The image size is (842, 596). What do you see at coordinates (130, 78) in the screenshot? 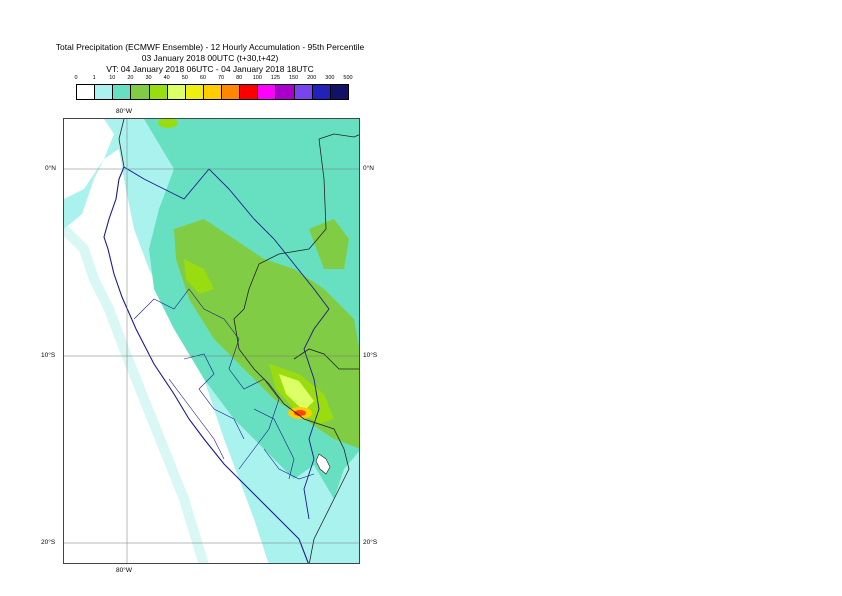
I see `legend-tick-label: 20` at bounding box center [130, 78].